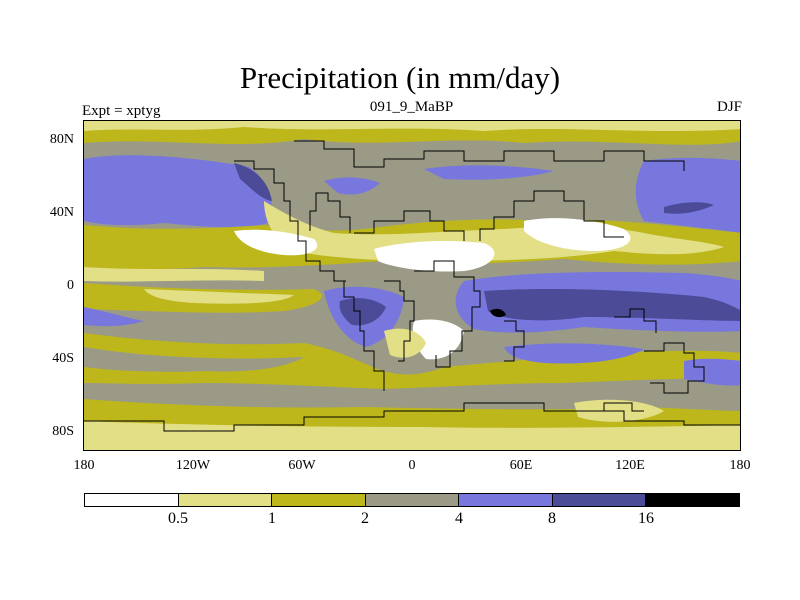  I want to click on y-tick-eq: 0, so click(70, 285).